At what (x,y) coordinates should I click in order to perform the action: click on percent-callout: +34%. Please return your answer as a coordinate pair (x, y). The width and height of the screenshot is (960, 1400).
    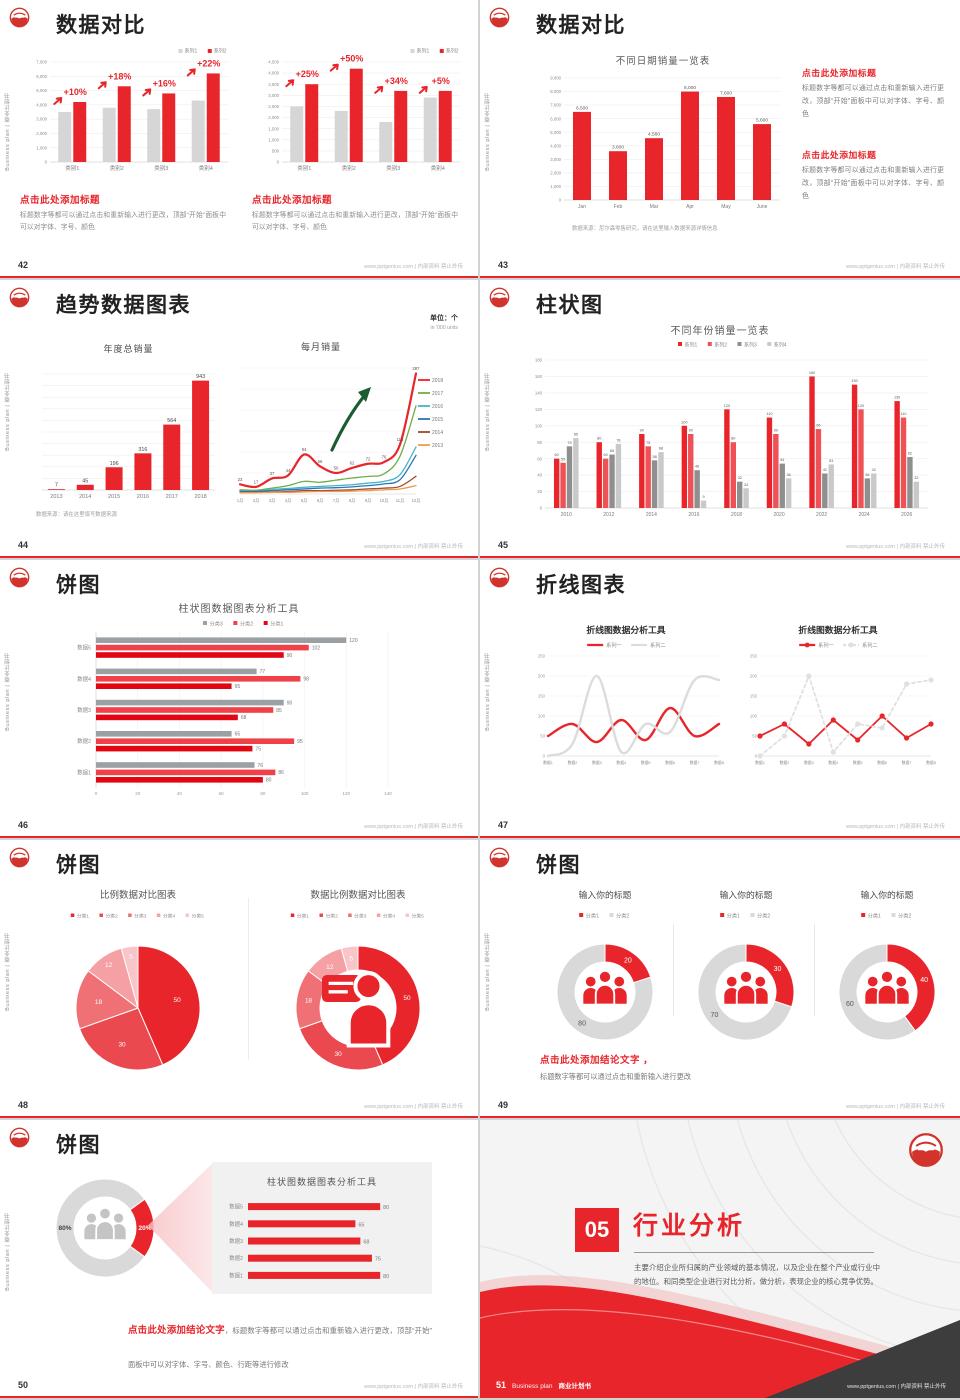
    Looking at the image, I should click on (396, 81).